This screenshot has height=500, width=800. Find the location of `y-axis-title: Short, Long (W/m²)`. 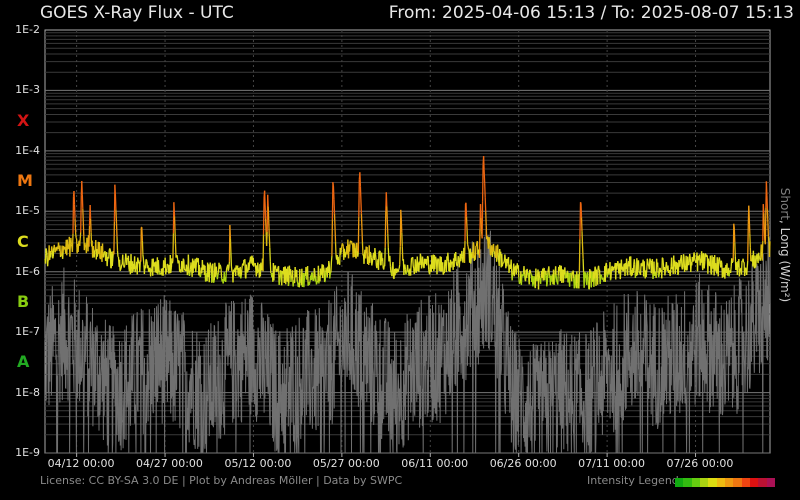

y-axis-title: Short, Long (W/m²) is located at coordinates (785, 245).